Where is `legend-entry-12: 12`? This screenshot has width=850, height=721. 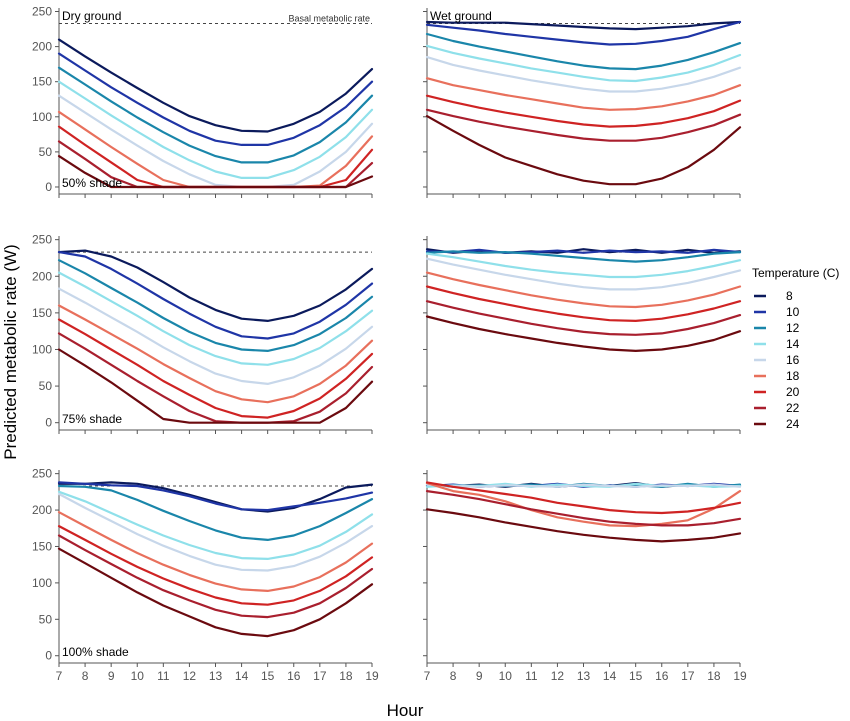
legend-entry-12: 12 is located at coordinates (777, 328).